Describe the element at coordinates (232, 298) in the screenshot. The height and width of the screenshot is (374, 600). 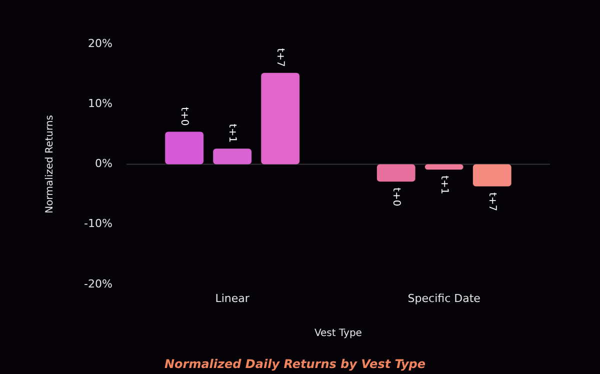
I see `x-tick-label: Linear` at that location.